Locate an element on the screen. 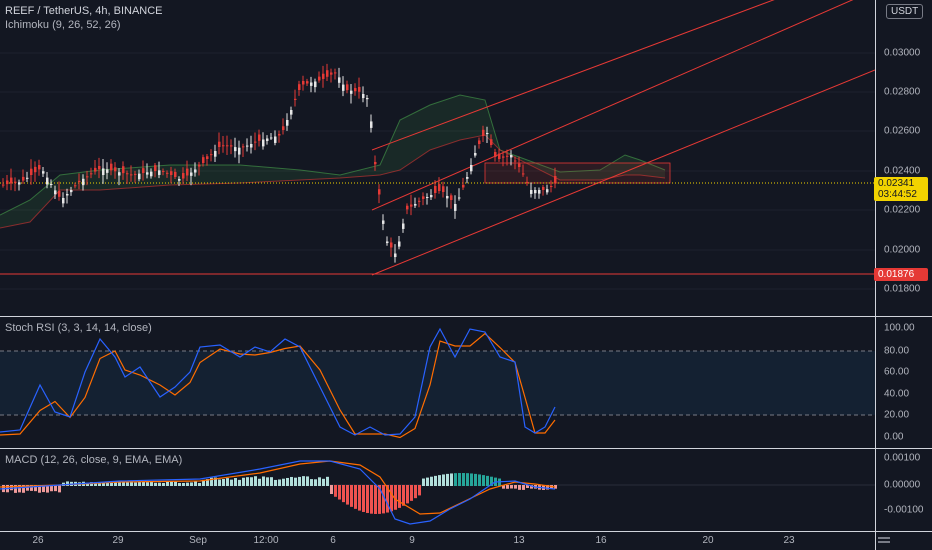 The width and height of the screenshot is (932, 550). stoch-rsi-legend: Stoch RSI (3, 3, 14, 14, close) is located at coordinates (78, 328).